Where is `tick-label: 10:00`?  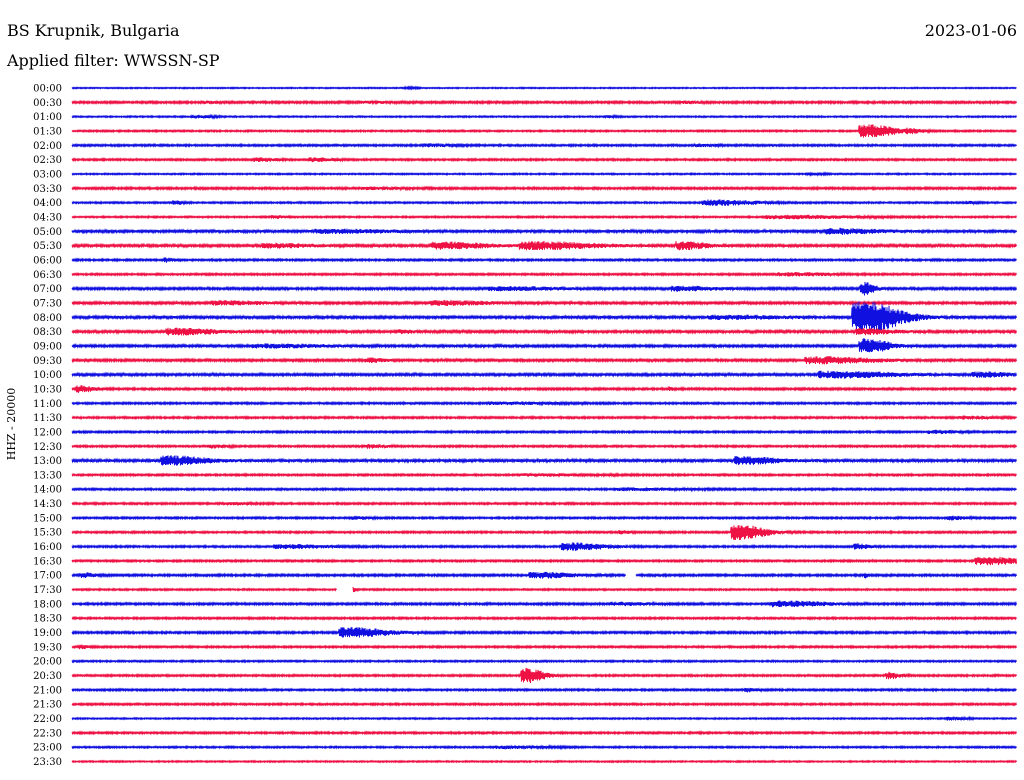 tick-label: 10:00 is located at coordinates (47, 375).